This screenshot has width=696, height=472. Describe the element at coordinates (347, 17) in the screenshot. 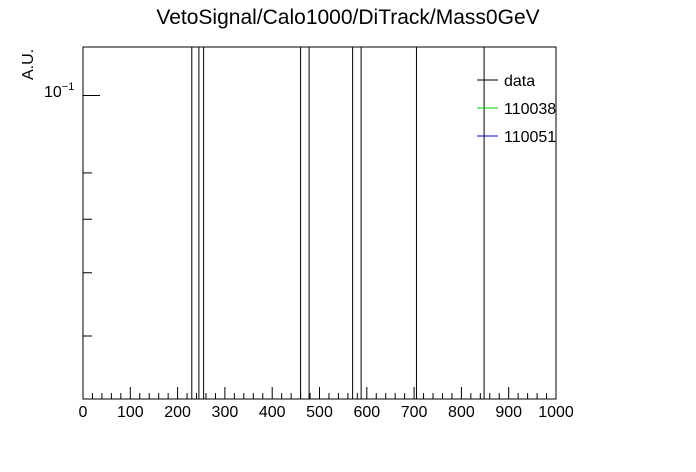

I see `chart-title: VetoSignal/Calo1000/DiTrack/Mass0GeV` at that location.